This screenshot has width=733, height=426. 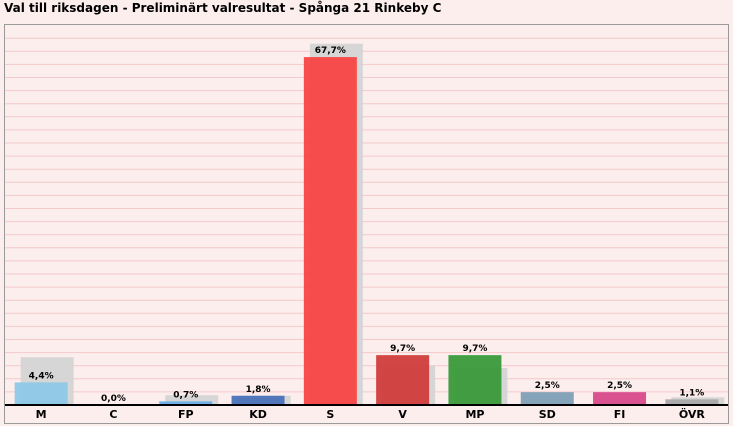 I want to click on bar-mp, so click(x=475, y=380).